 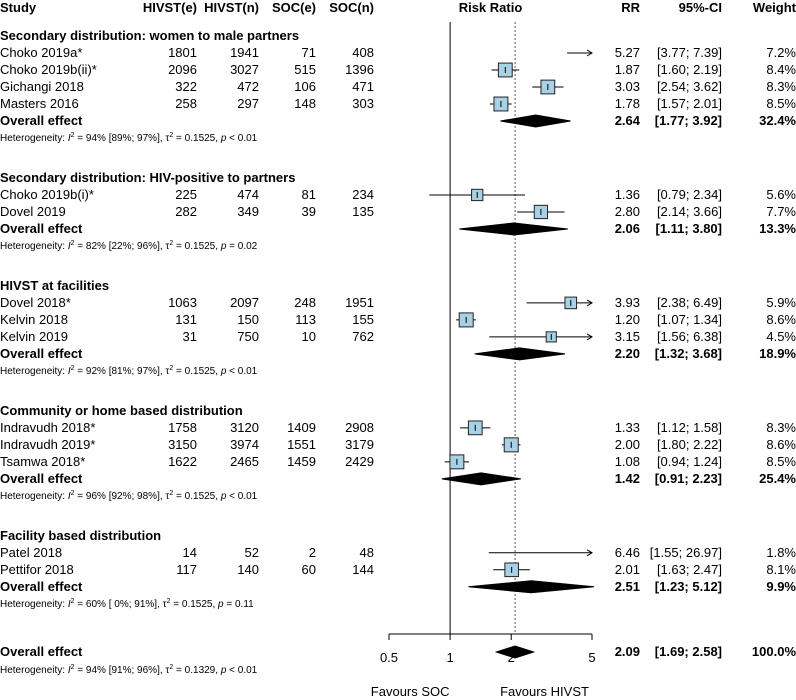 What do you see at coordinates (630, 7) in the screenshot?
I see `header-rr: RR` at bounding box center [630, 7].